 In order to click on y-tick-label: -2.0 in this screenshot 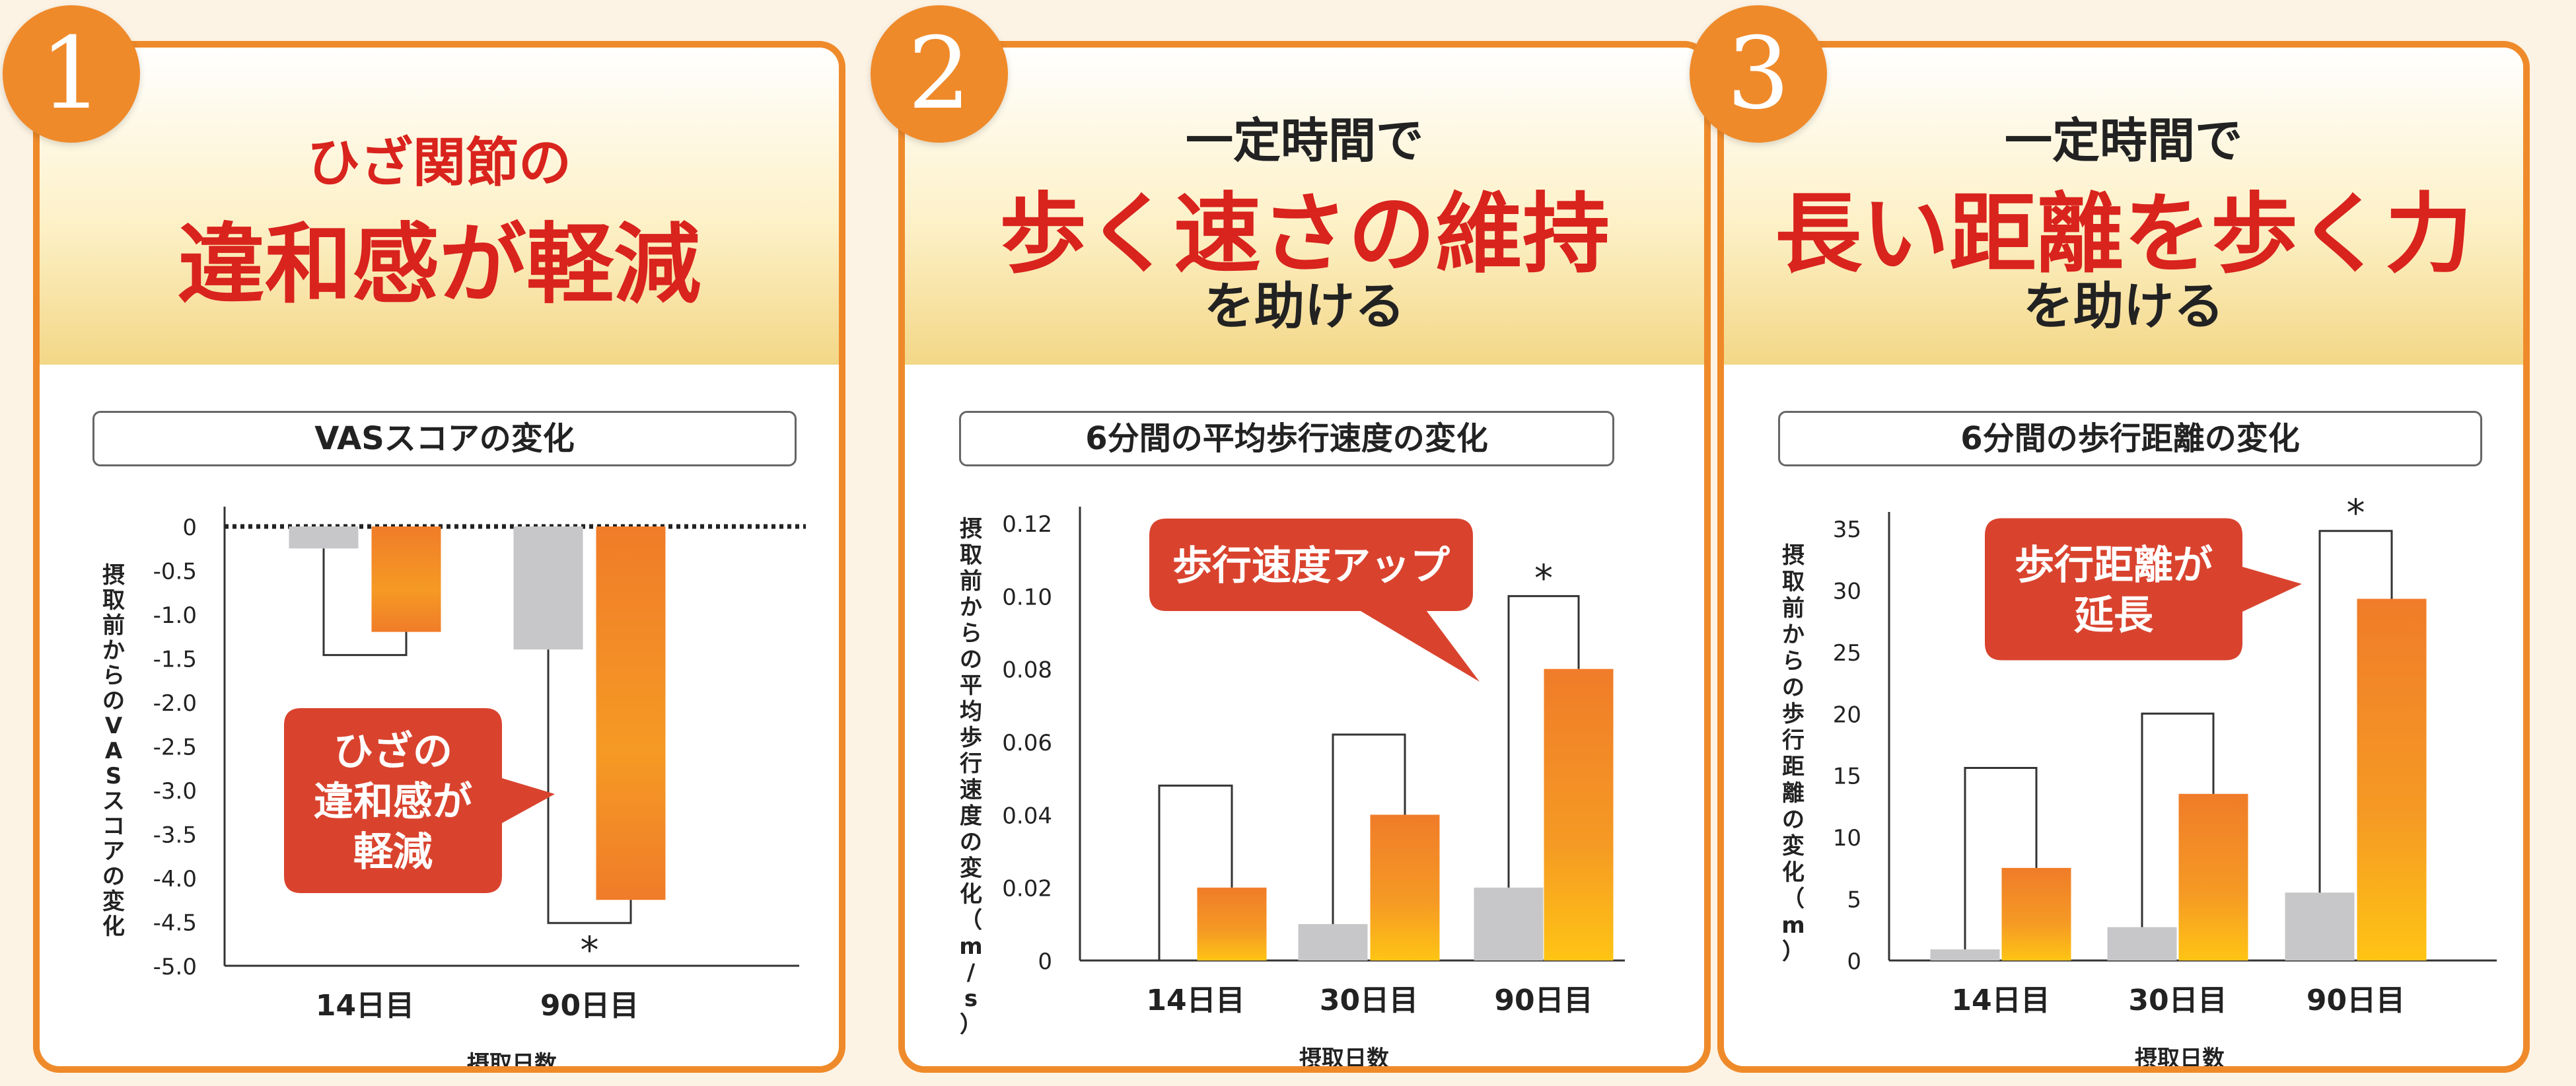, I will do `click(175, 703)`.